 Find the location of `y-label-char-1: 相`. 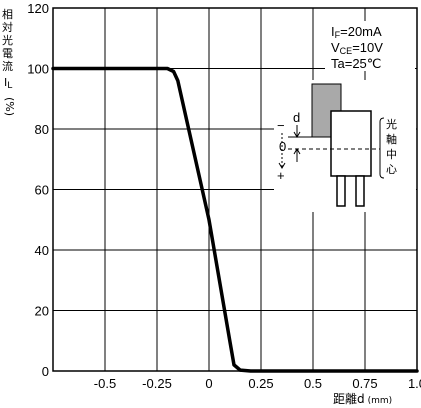

y-label-char-1: 相 is located at coordinates (7, 14).